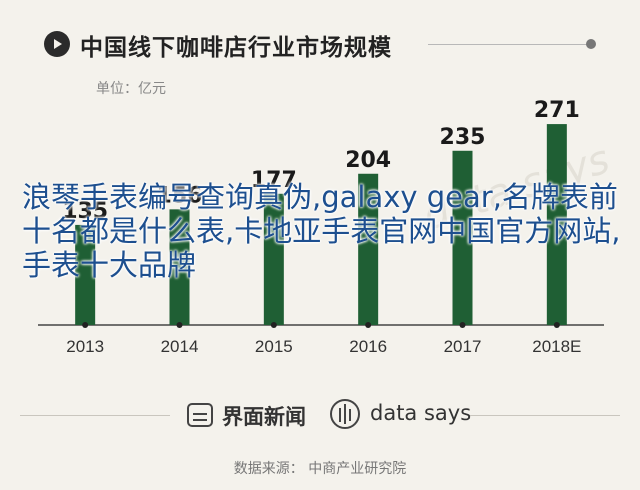  Describe the element at coordinates (556, 325) in the screenshot. I see `tick-dot-2018E` at that location.